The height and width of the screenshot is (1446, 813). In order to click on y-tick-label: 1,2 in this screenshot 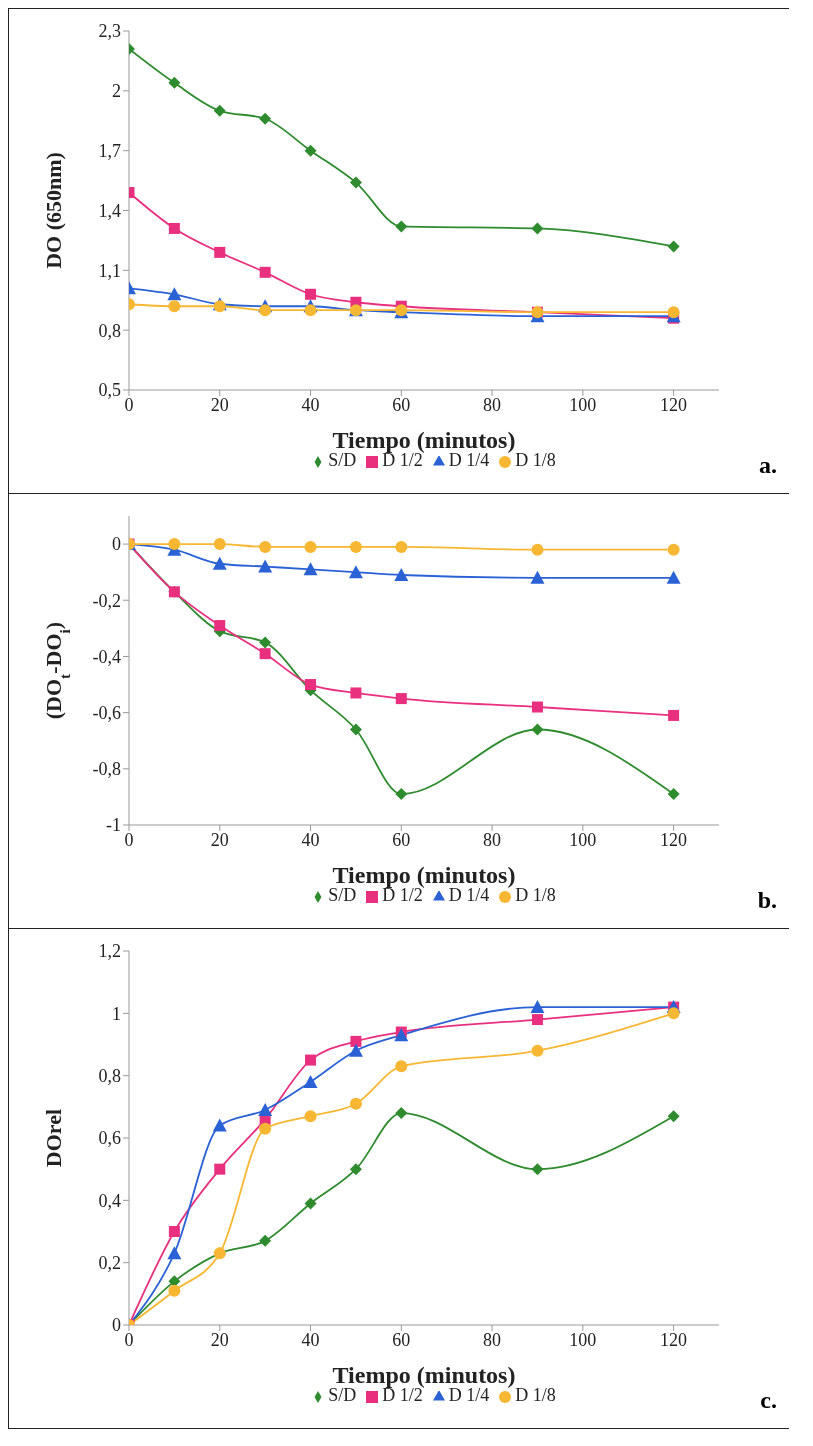, I will do `click(109, 951)`.